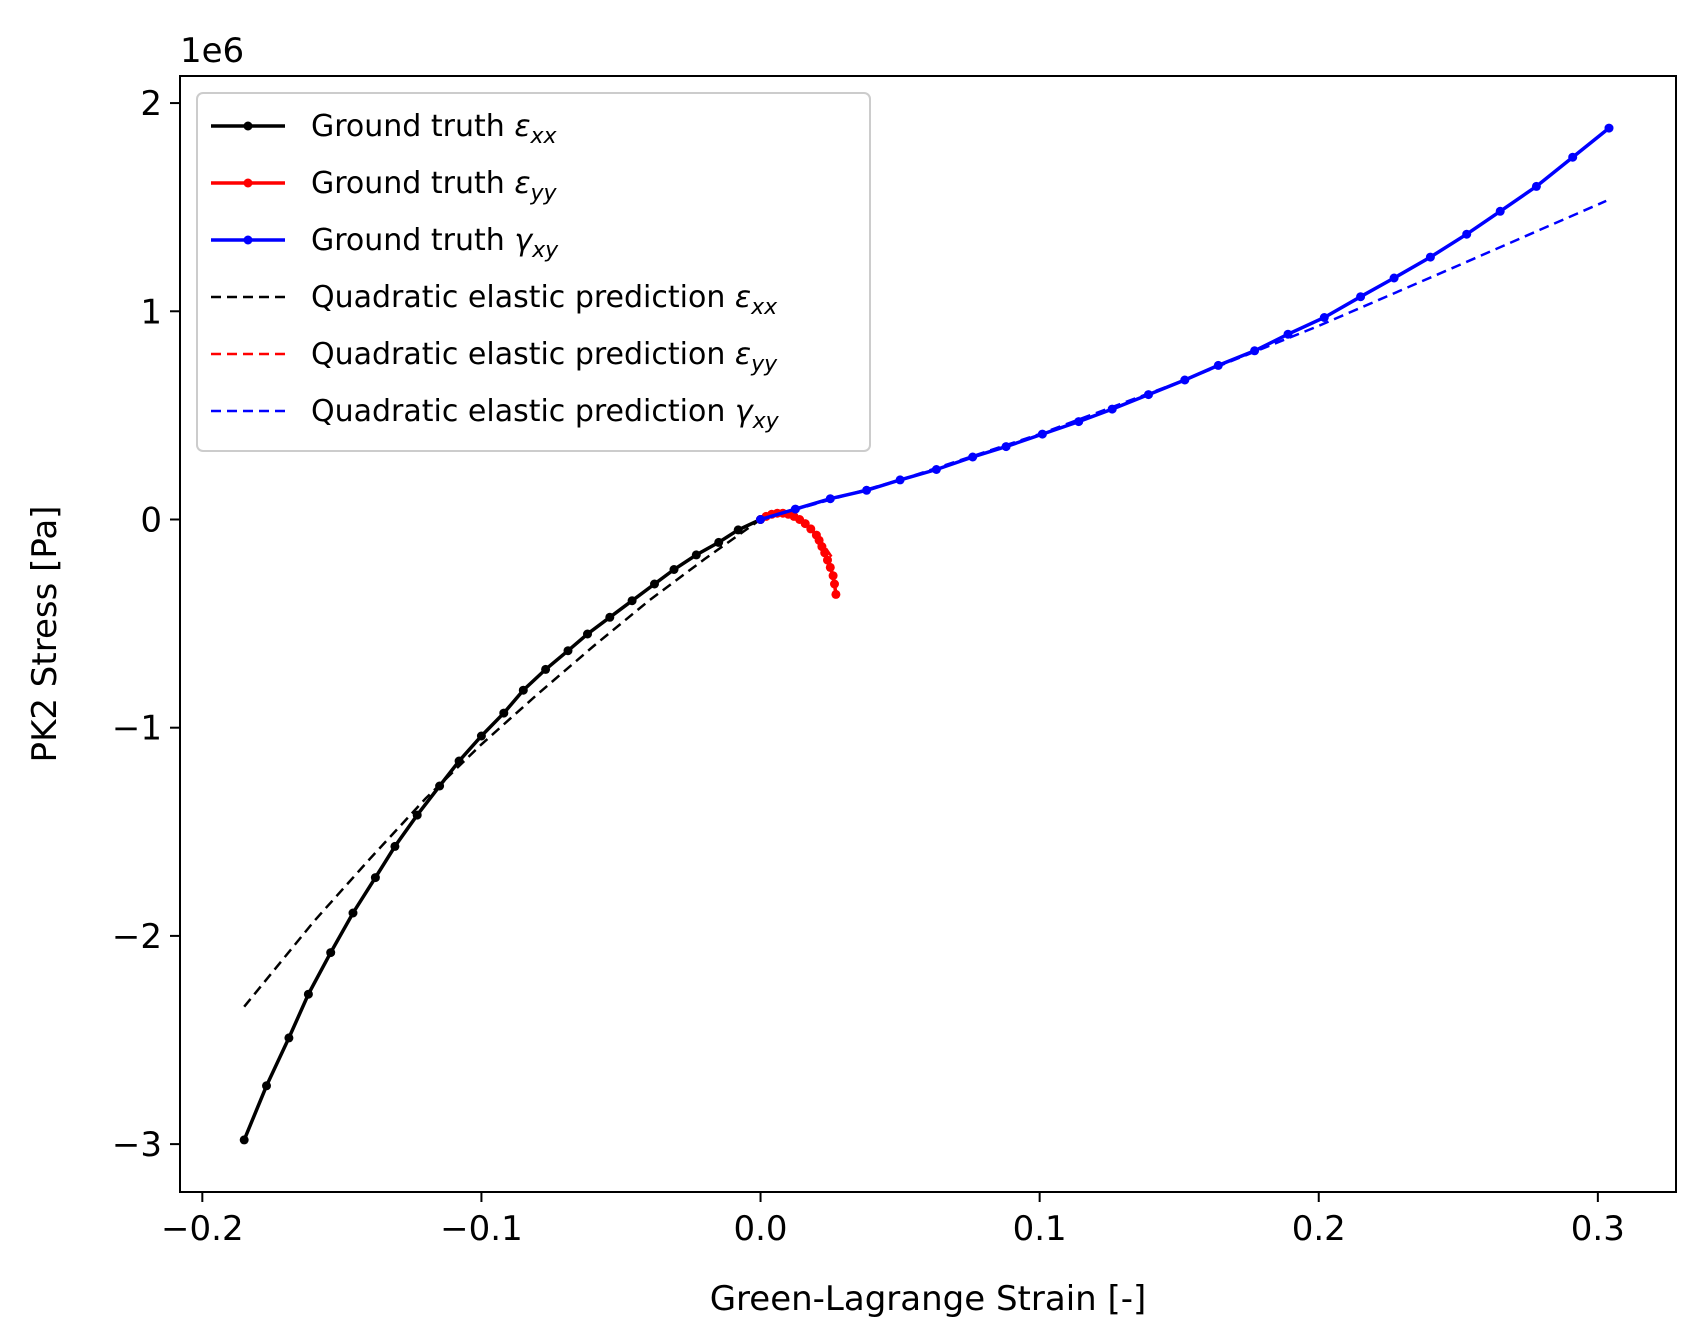 This screenshot has width=1697, height=1344. I want to click on legend-label: Ground truth εxx, so click(434, 129).